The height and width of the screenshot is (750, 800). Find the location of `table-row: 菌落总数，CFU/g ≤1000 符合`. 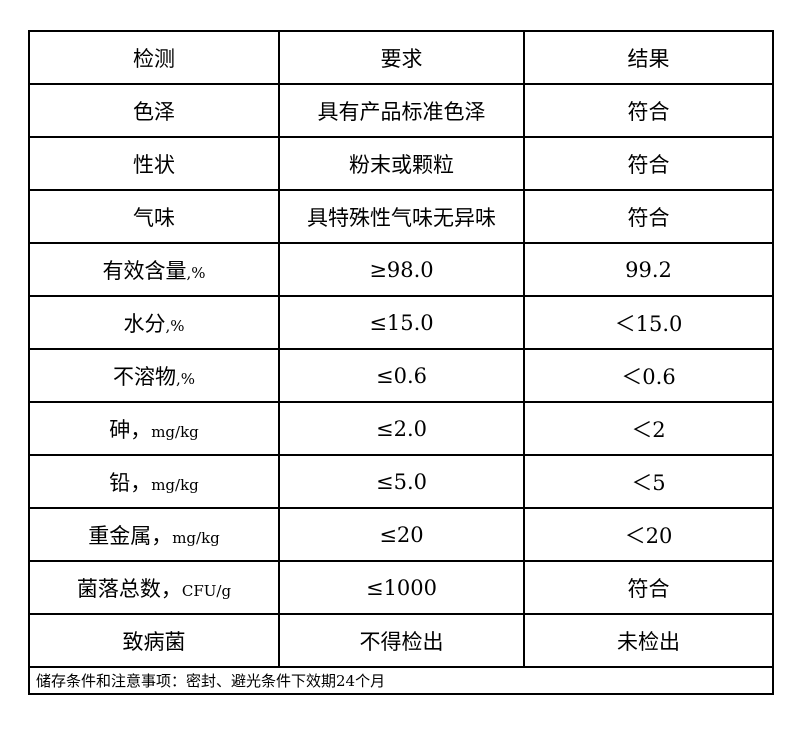

table-row: 菌落总数，CFU/g ≤1000 符合 is located at coordinates (401, 587).